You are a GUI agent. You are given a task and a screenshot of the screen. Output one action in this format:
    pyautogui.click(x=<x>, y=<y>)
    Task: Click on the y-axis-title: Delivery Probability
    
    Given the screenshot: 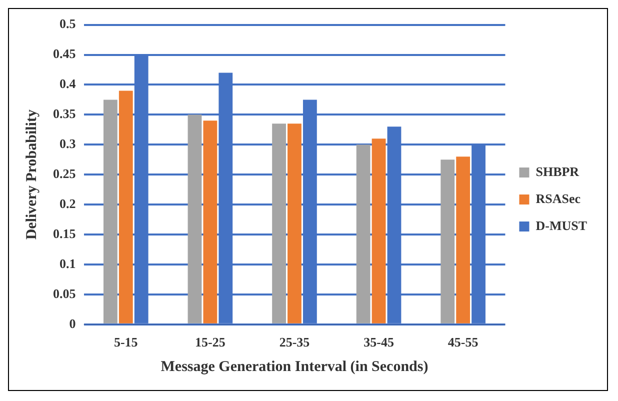 What is the action you would take?
    pyautogui.click(x=32, y=174)
    